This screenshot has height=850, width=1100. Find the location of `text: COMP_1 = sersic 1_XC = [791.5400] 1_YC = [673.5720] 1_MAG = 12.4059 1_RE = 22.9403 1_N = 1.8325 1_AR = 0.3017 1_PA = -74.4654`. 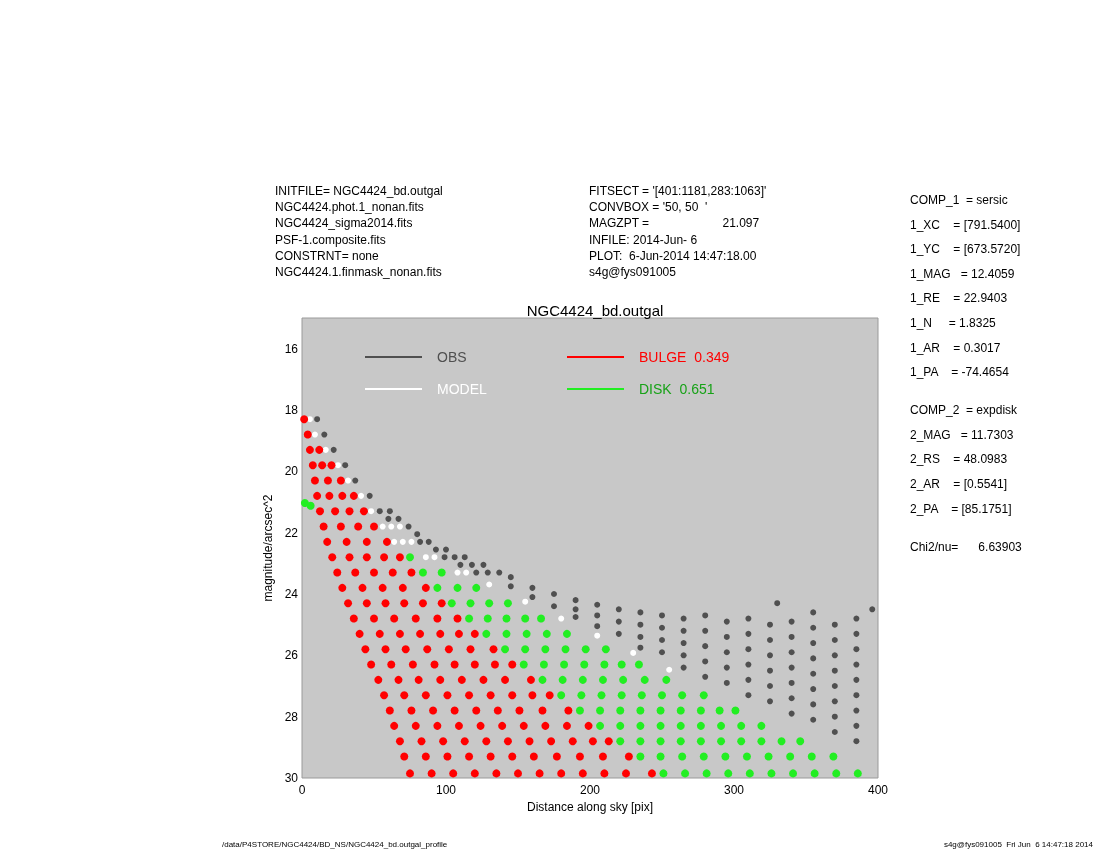

text: COMP_1 = sersic 1_XC = [791.5400] 1_YC = [673.5720] 1_MAG = 12.4059 1_RE = 22.9403 1_N = 1.8325 1_AR = 0.3017 1_PA = -74.4654 is located at coordinates (965, 287).